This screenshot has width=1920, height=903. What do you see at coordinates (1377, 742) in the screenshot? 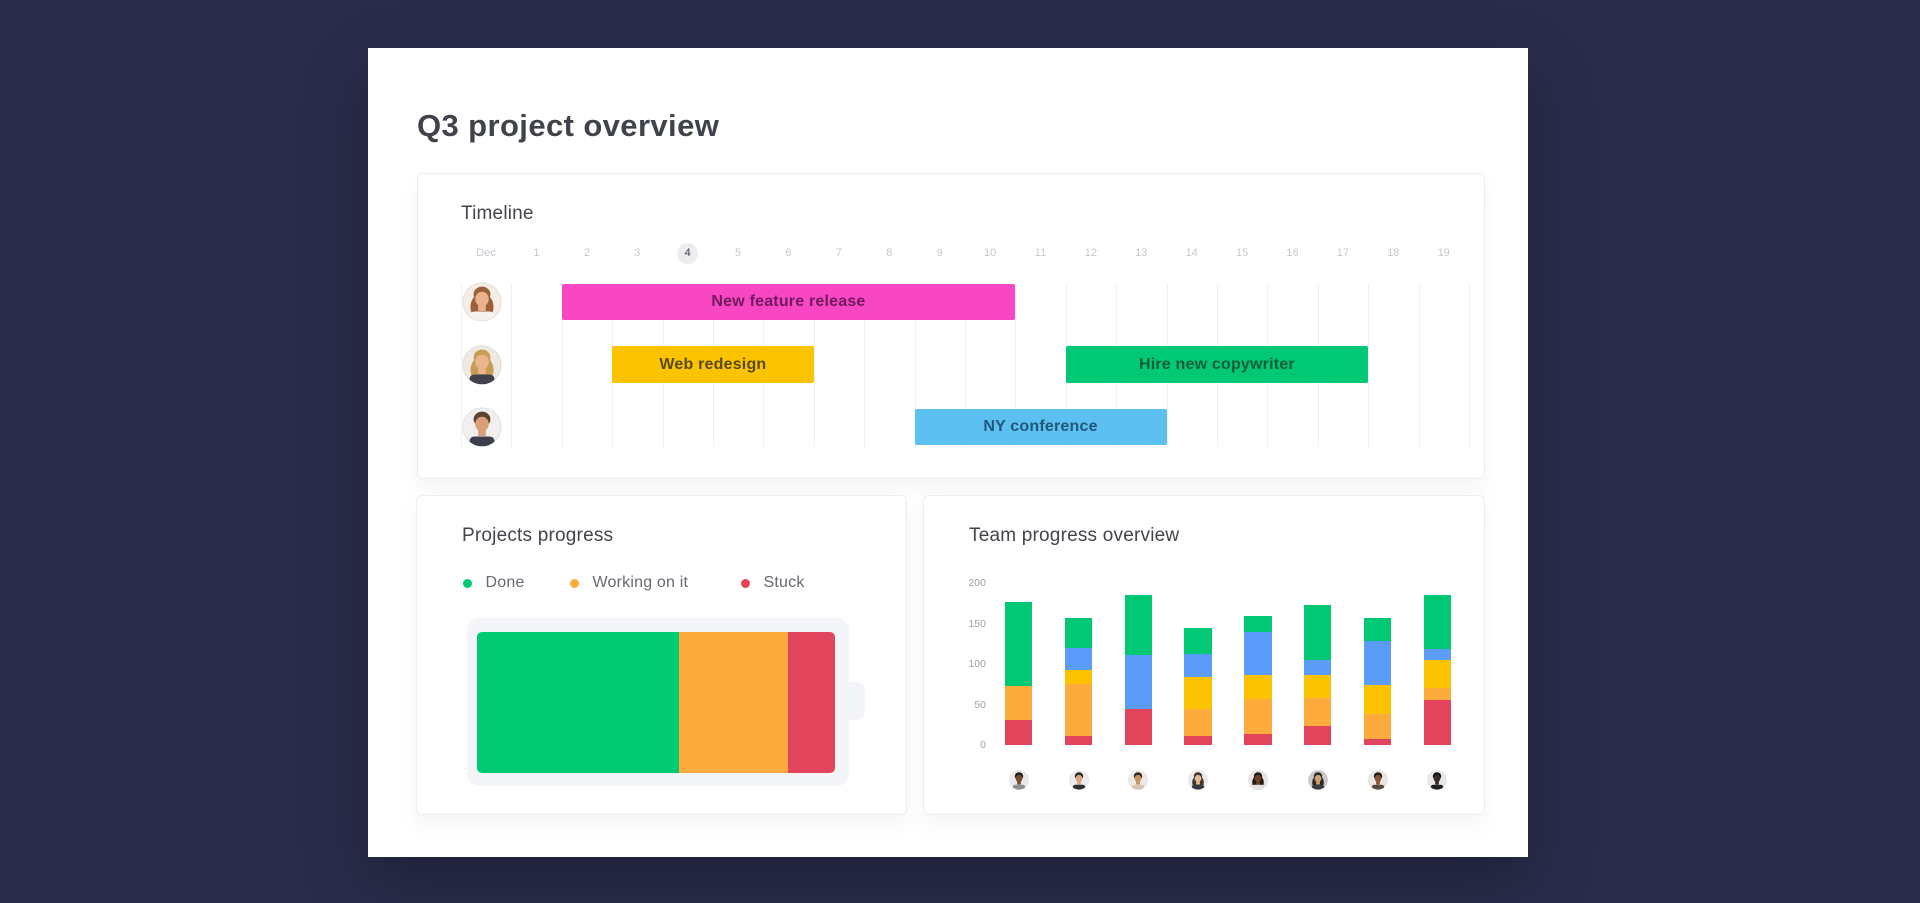
I see `team-bar-7-red` at bounding box center [1377, 742].